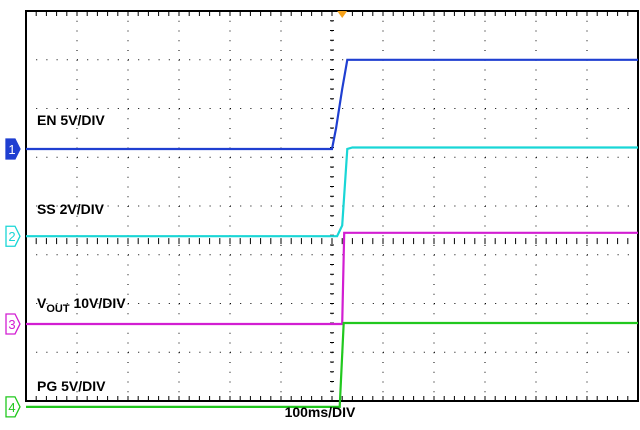 The image size is (640, 430). Describe the element at coordinates (71, 120) in the screenshot. I see `trace-label-ch1: EN 5V/DIV` at that location.